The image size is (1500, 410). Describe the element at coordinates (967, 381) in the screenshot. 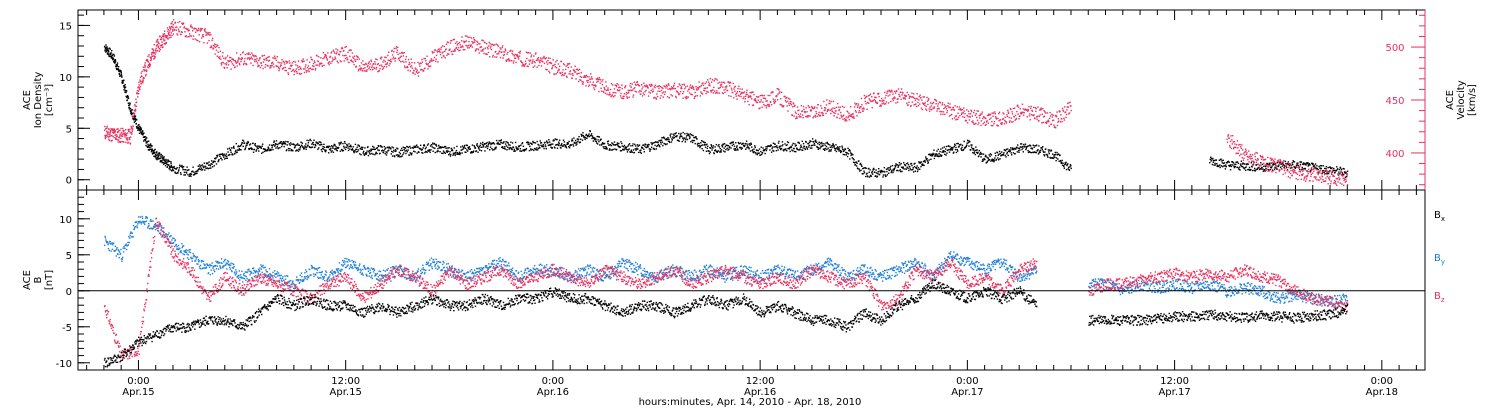

I see `x-tick-label: 0:00` at that location.